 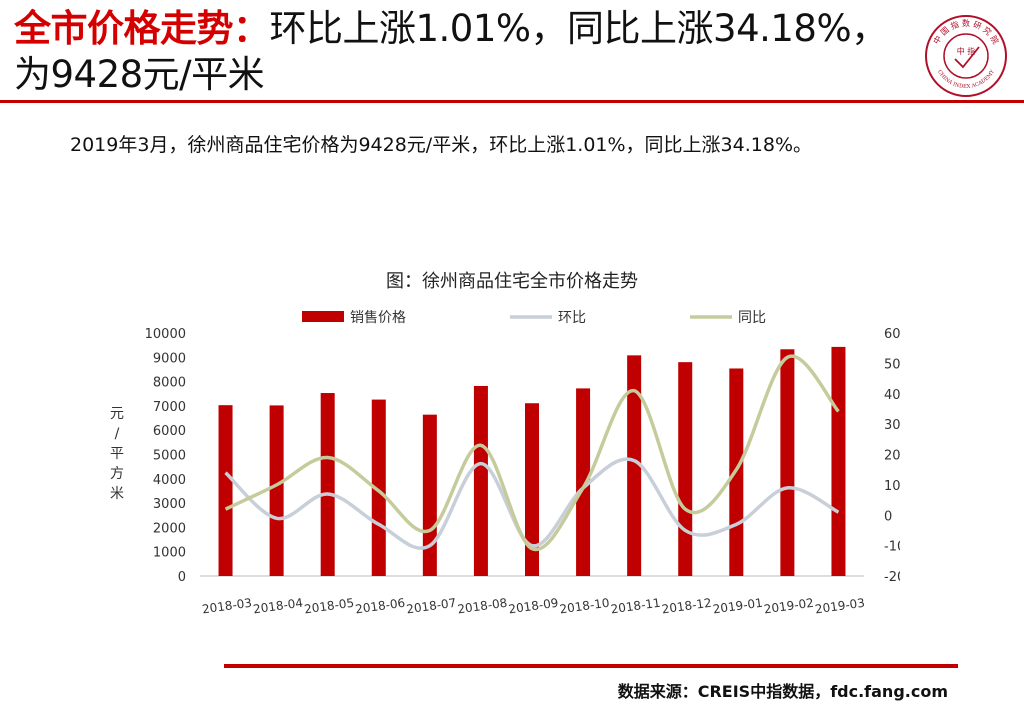 What do you see at coordinates (169, 504) in the screenshot?
I see `y-tick-label: 3000` at bounding box center [169, 504].